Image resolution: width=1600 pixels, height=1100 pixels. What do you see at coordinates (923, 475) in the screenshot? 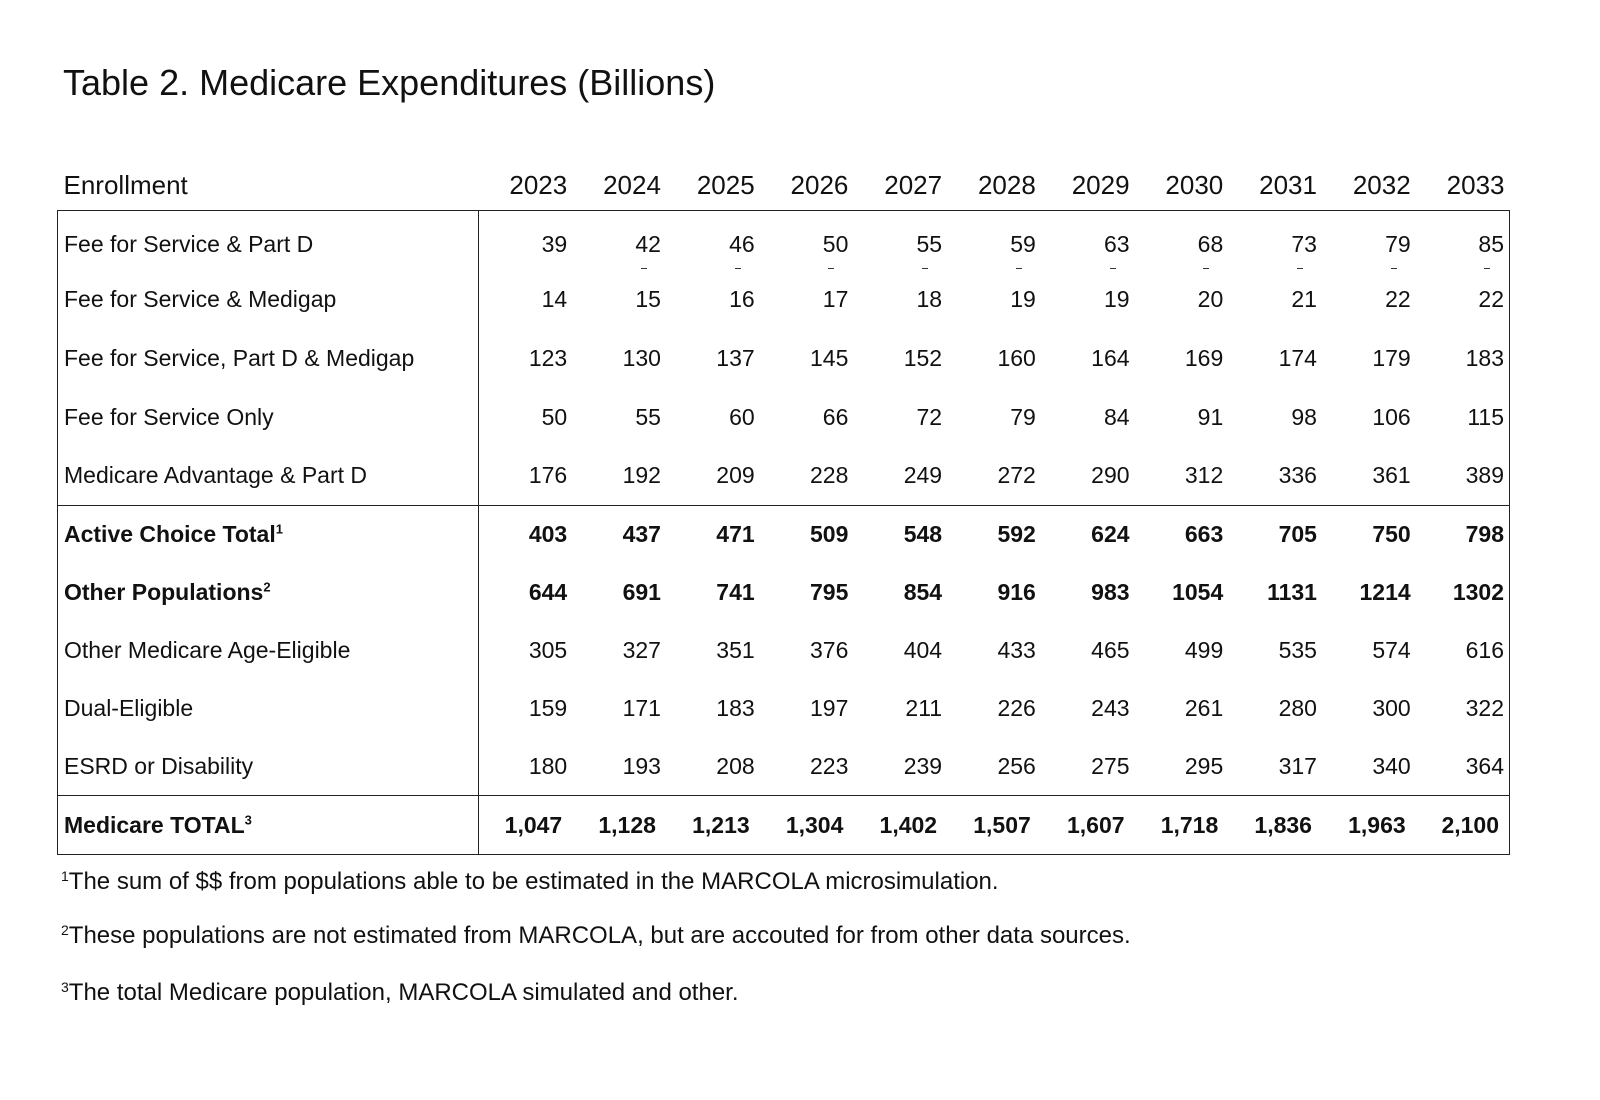
I see `value-text: 249` at bounding box center [923, 475].